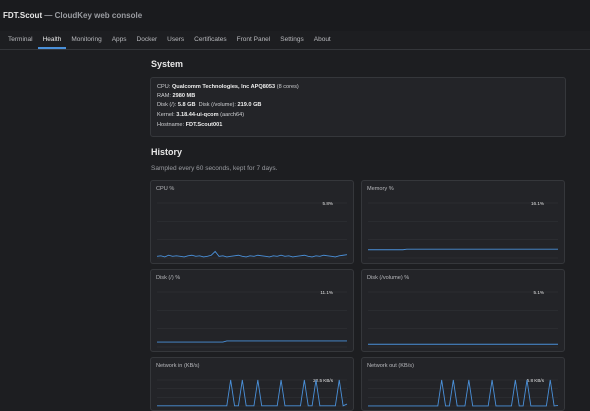  What do you see at coordinates (390, 366) in the screenshot?
I see `chart-title: Network out (KB/s)` at bounding box center [390, 366].